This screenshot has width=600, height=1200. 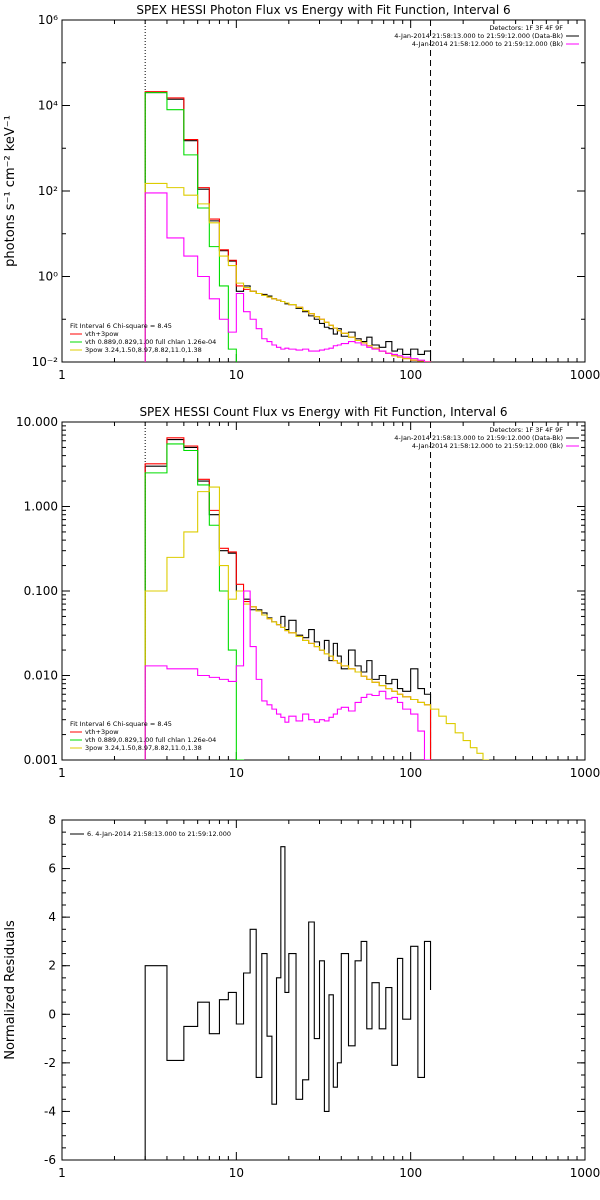 What do you see at coordinates (48, 277) in the screenshot?
I see `y-tick-label: 10⁰` at bounding box center [48, 277].